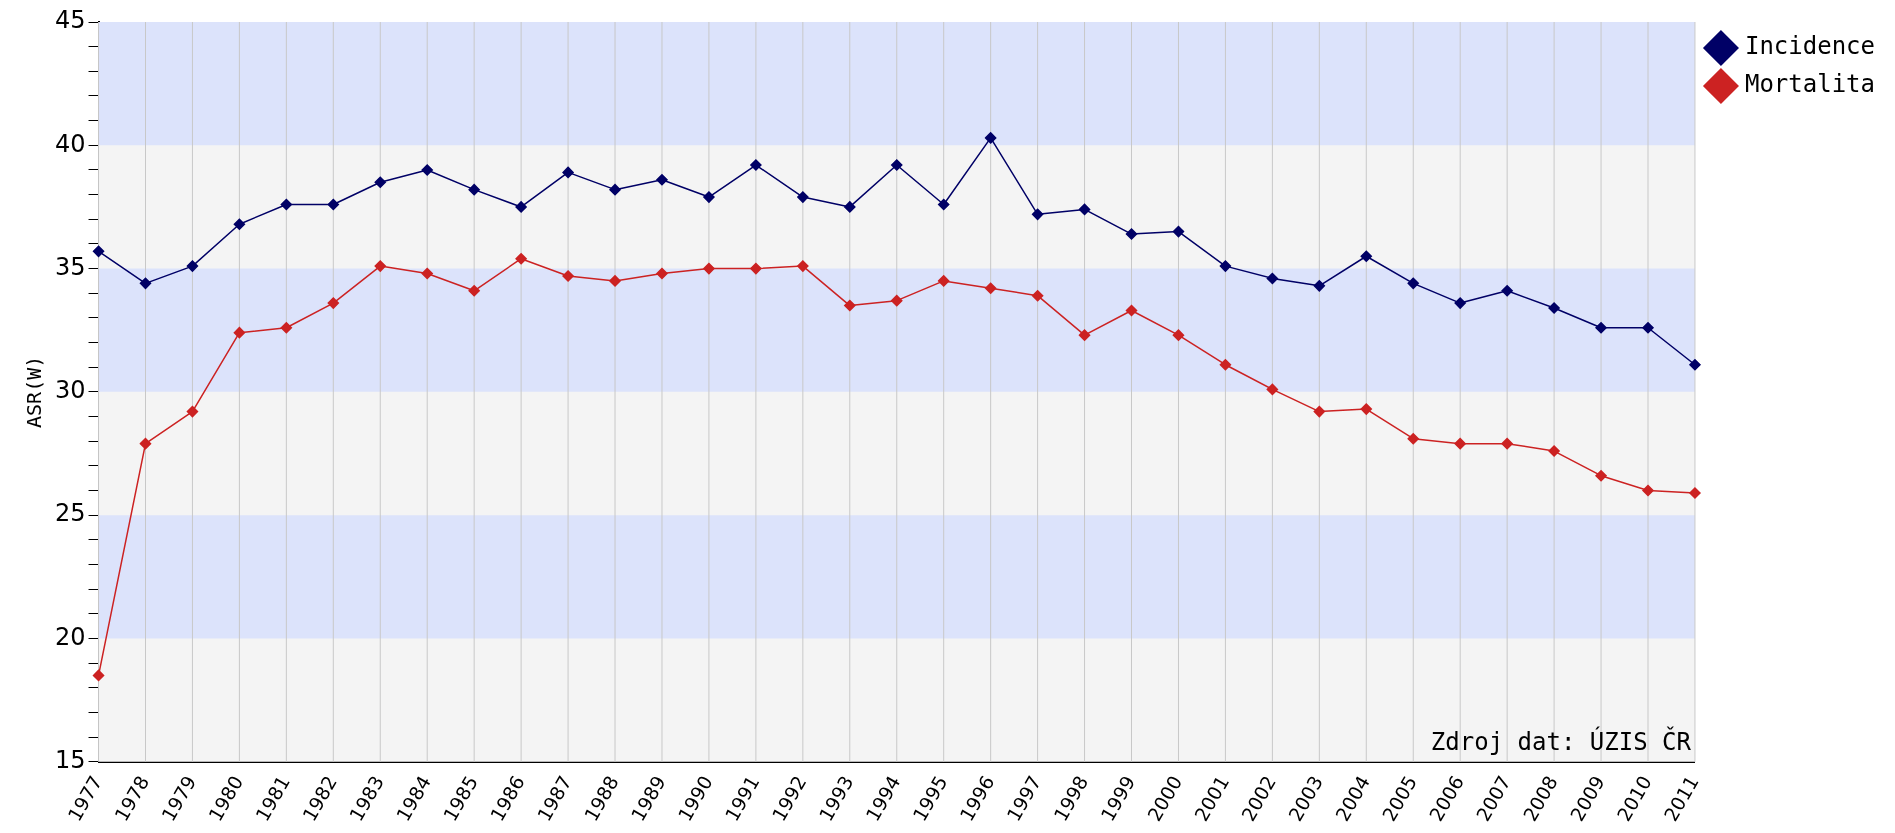 The height and width of the screenshot is (833, 1895). What do you see at coordinates (70, 20) in the screenshot?
I see `y-tick-label: 45` at bounding box center [70, 20].